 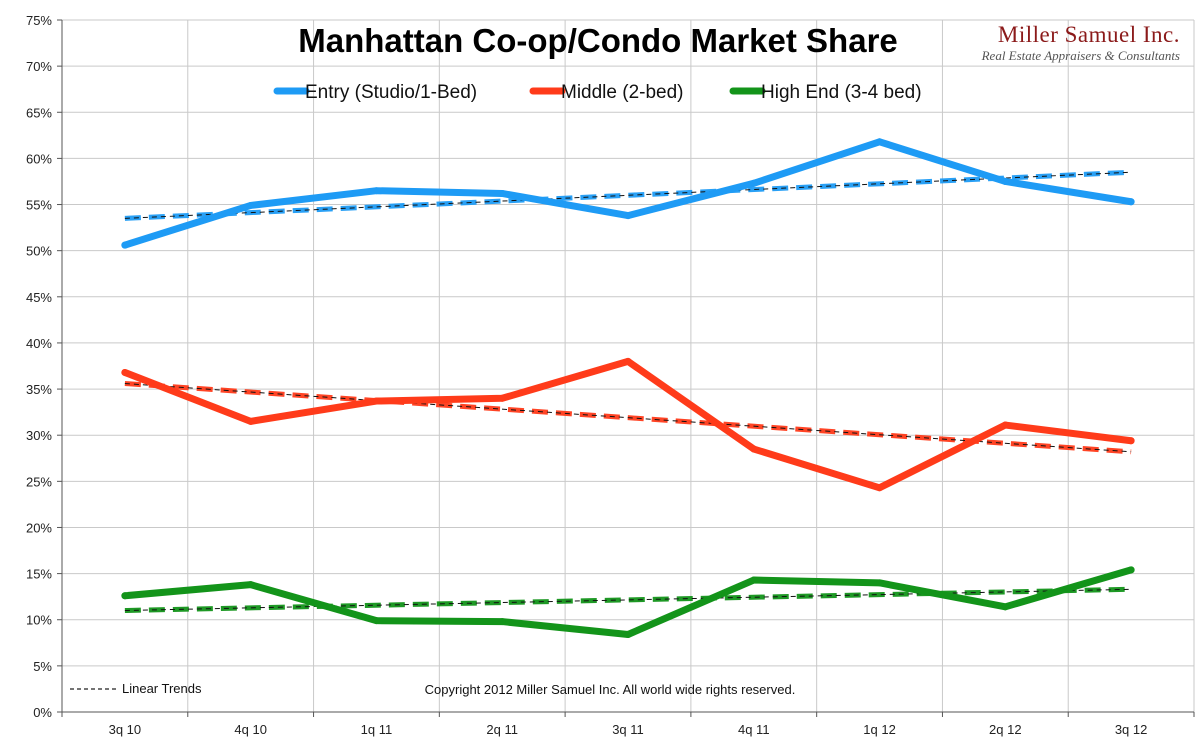 I want to click on x-tick-label: 1q 11, so click(x=377, y=729).